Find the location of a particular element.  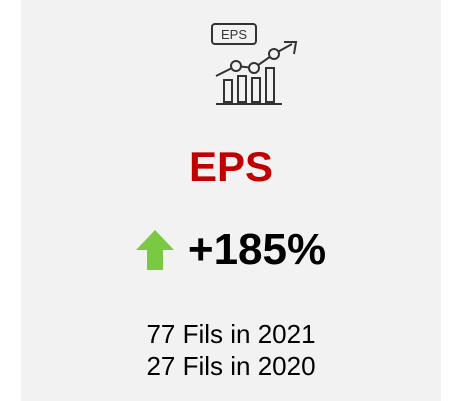

eps-icon: EPS is located at coordinates (254, 64).